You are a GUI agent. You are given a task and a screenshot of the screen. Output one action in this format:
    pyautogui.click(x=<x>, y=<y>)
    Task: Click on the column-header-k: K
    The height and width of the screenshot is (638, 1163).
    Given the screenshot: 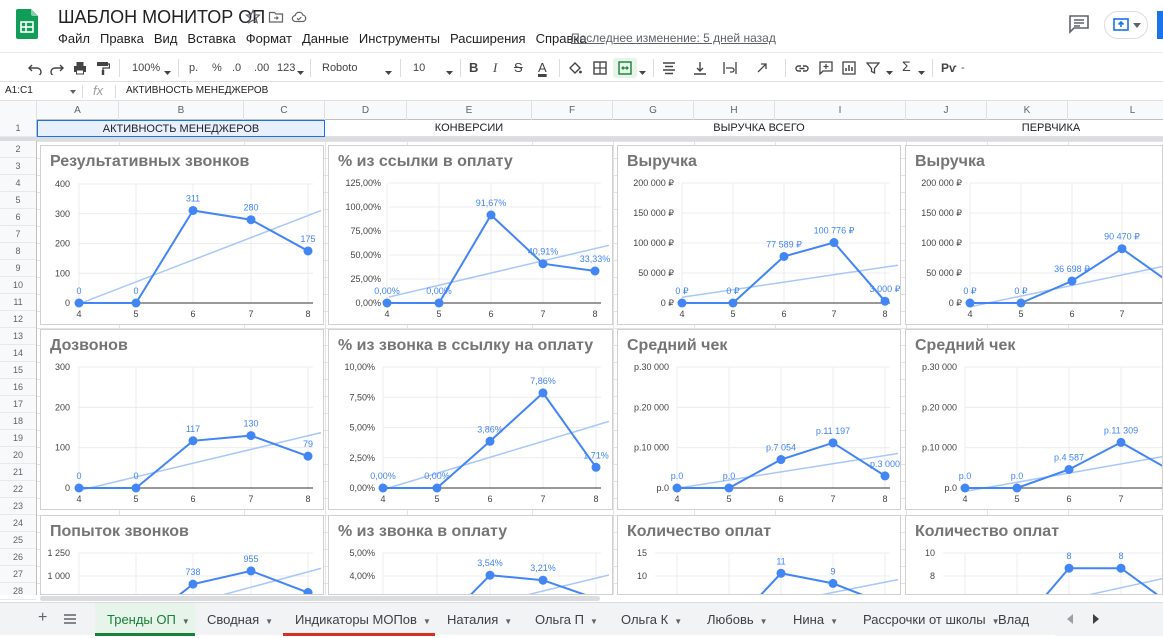 What is the action you would take?
    pyautogui.click(x=1027, y=110)
    